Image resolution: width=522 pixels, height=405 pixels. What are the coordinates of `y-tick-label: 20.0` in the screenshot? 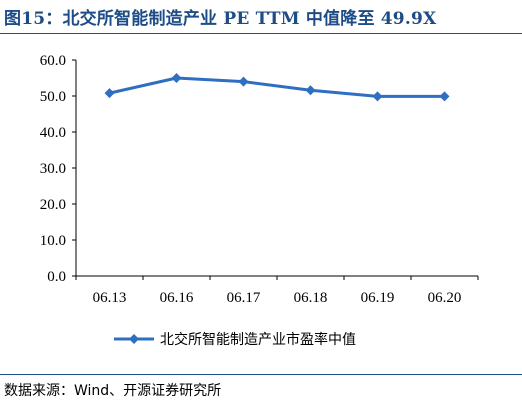 It's located at (53, 205).